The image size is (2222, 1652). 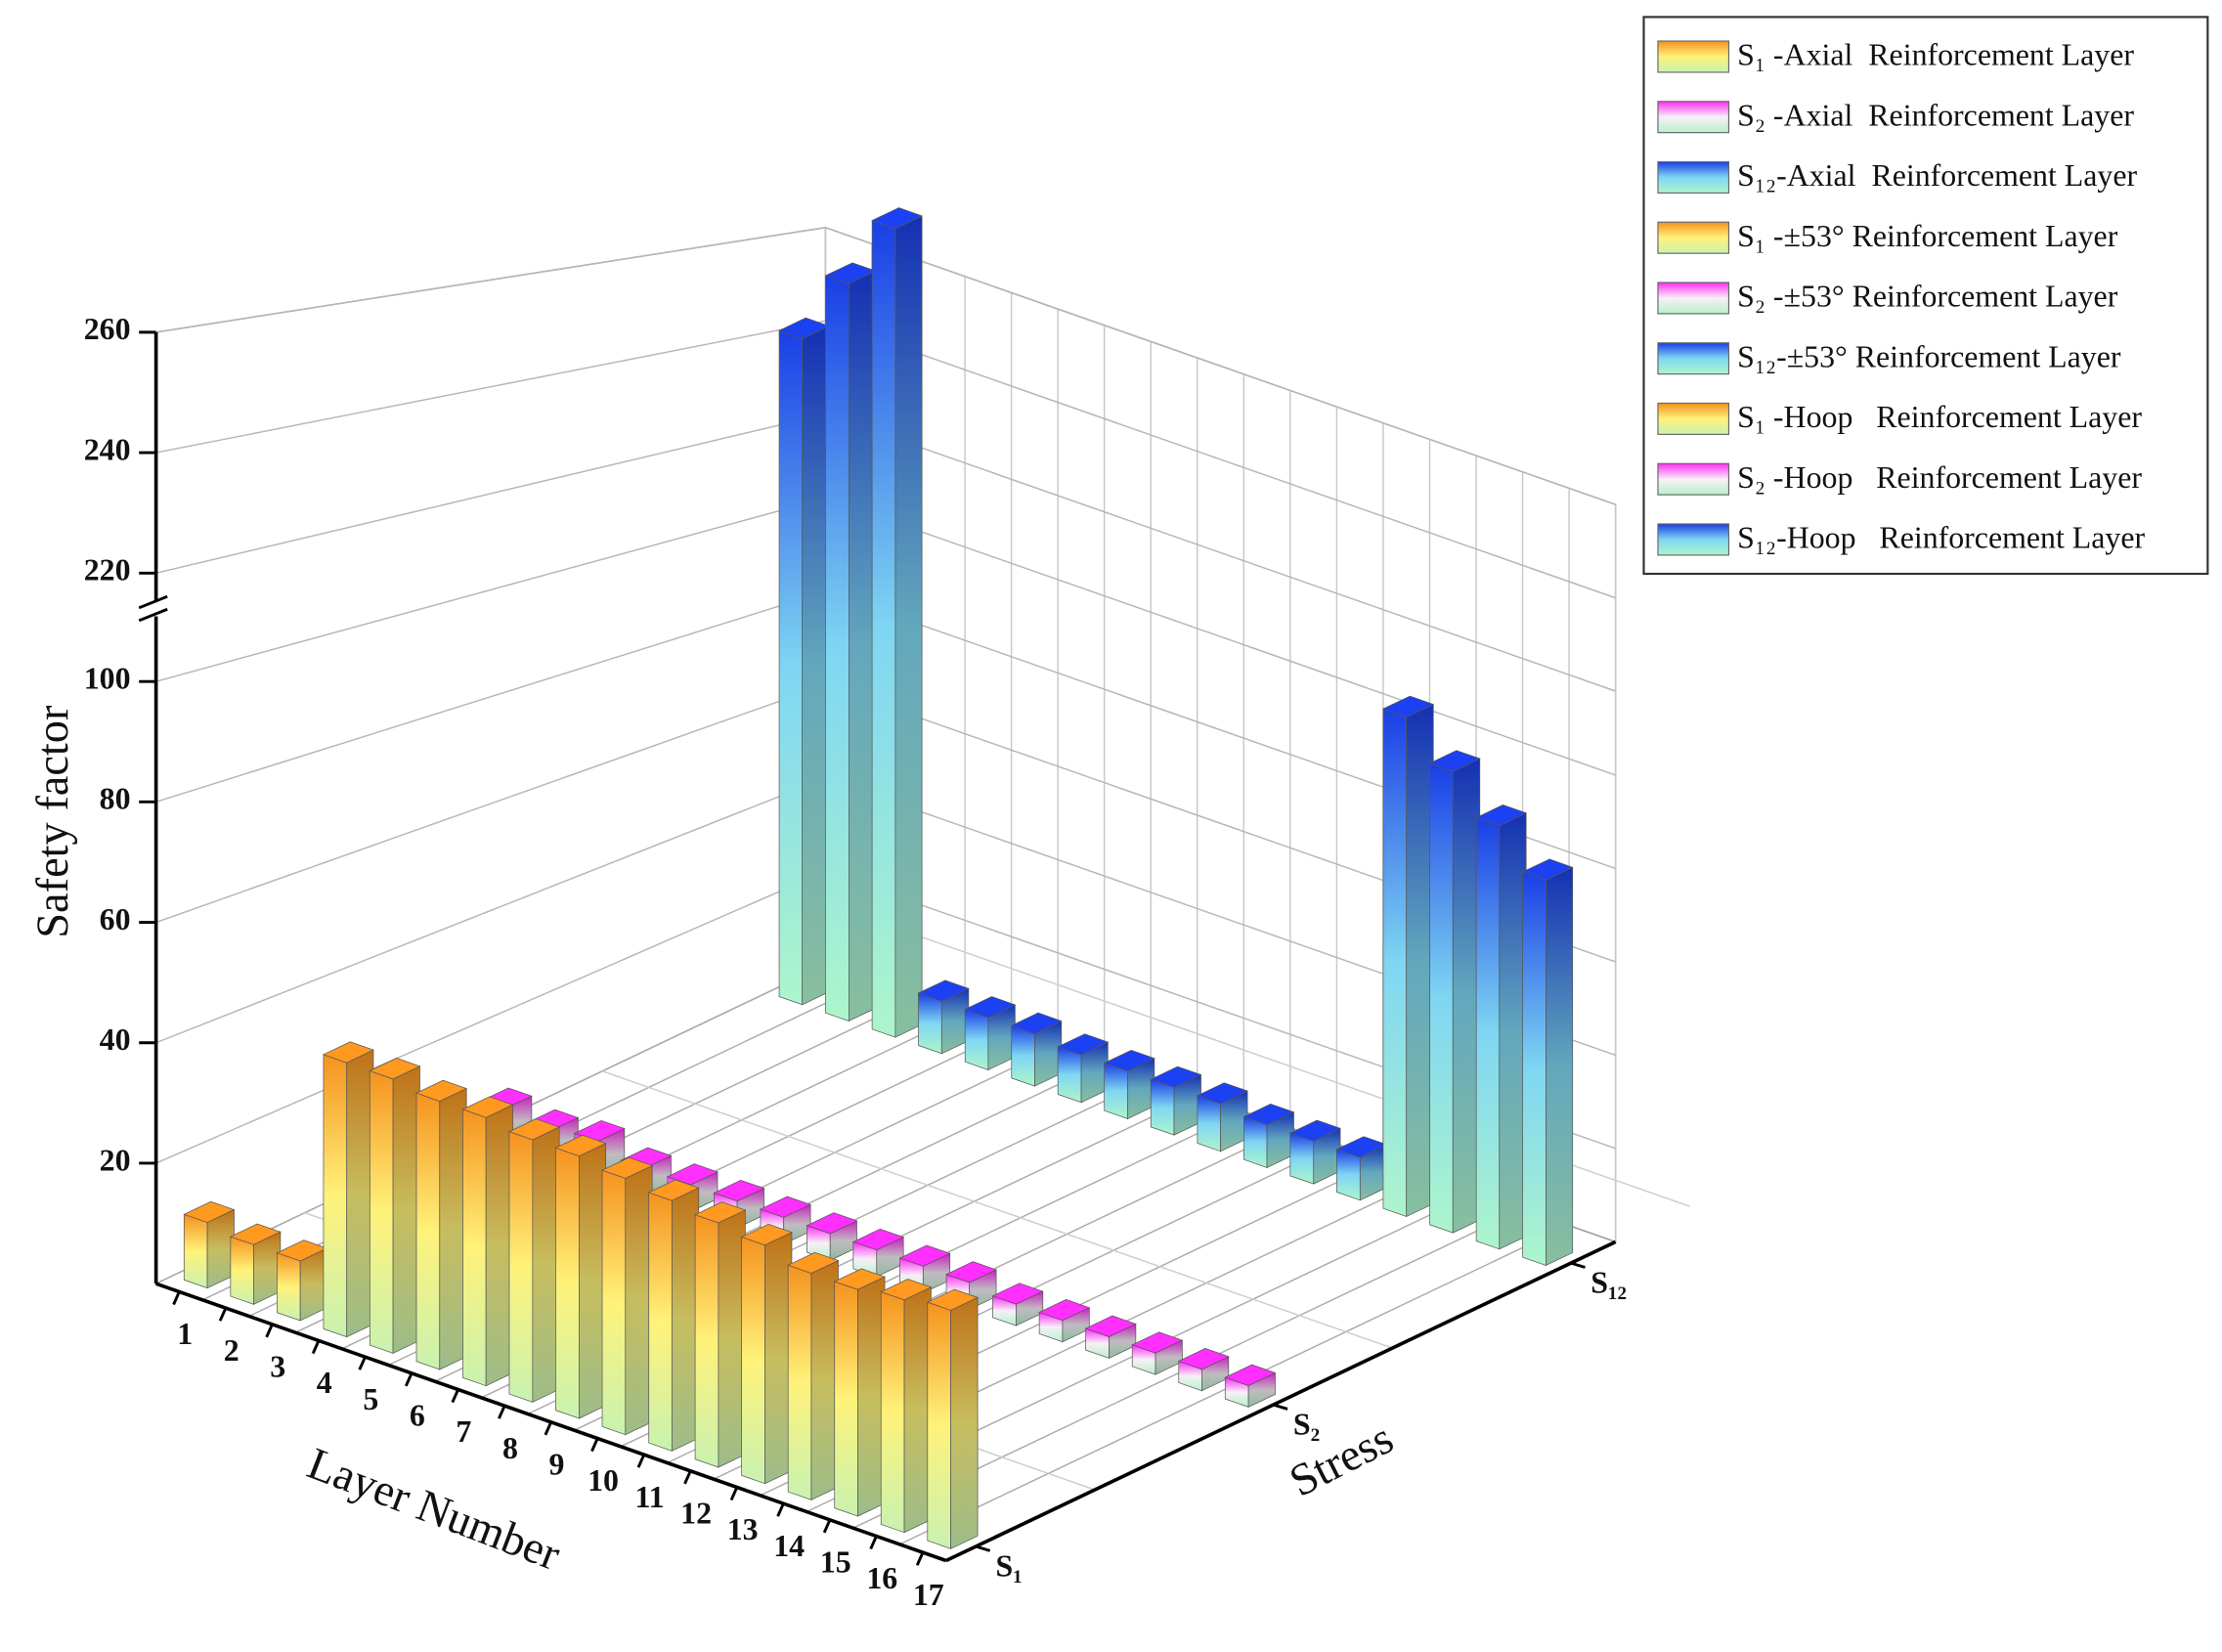 What do you see at coordinates (650, 1497) in the screenshot?
I see `x-tick-label: 11` at bounding box center [650, 1497].